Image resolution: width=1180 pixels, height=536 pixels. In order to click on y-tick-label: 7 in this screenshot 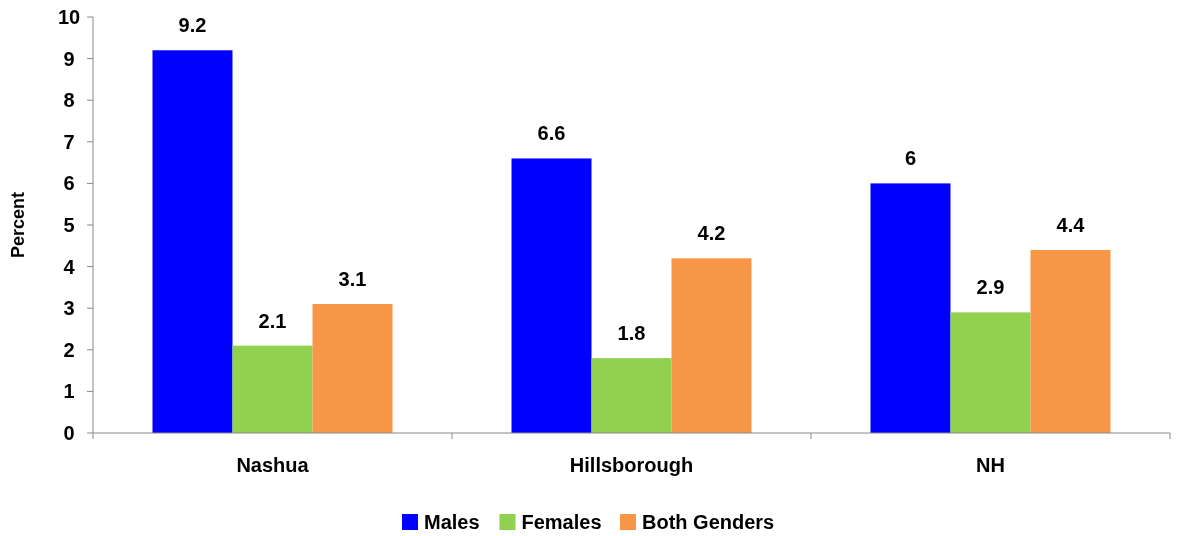, I will do `click(69, 141)`.